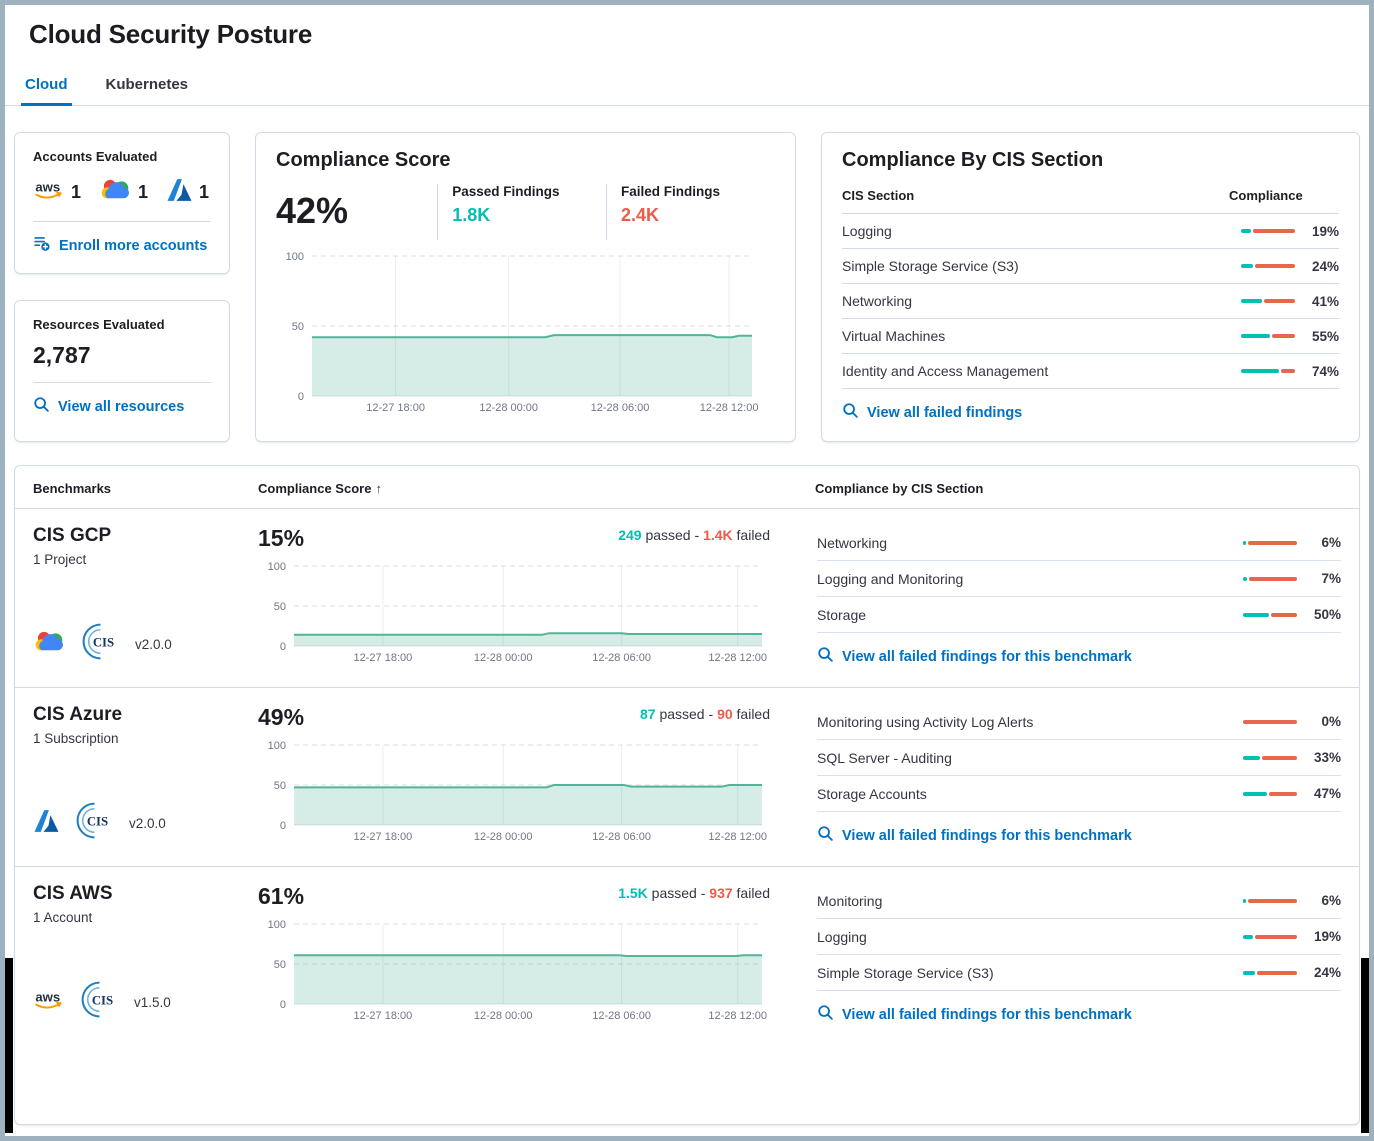 This screenshot has width=1374, height=1141. I want to click on tab-kubernetes: Kubernetes, so click(147, 87).